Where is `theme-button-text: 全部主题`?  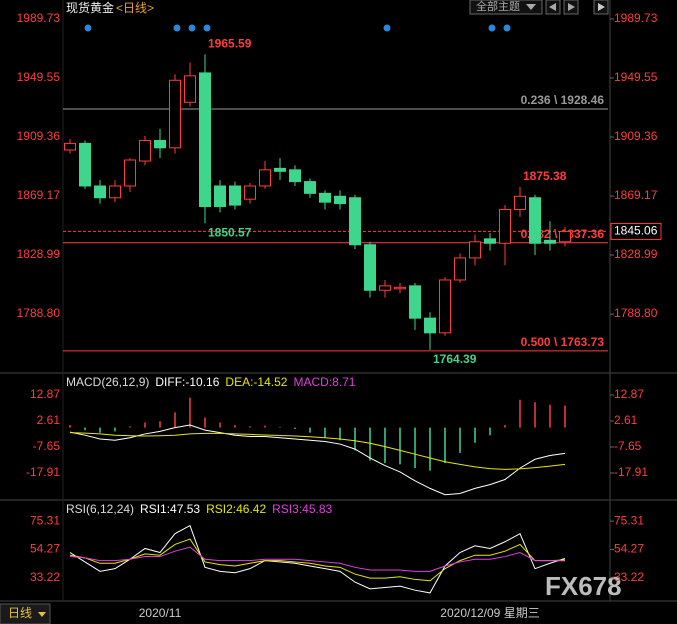
theme-button-text: 全部主题 is located at coordinates (498, 6).